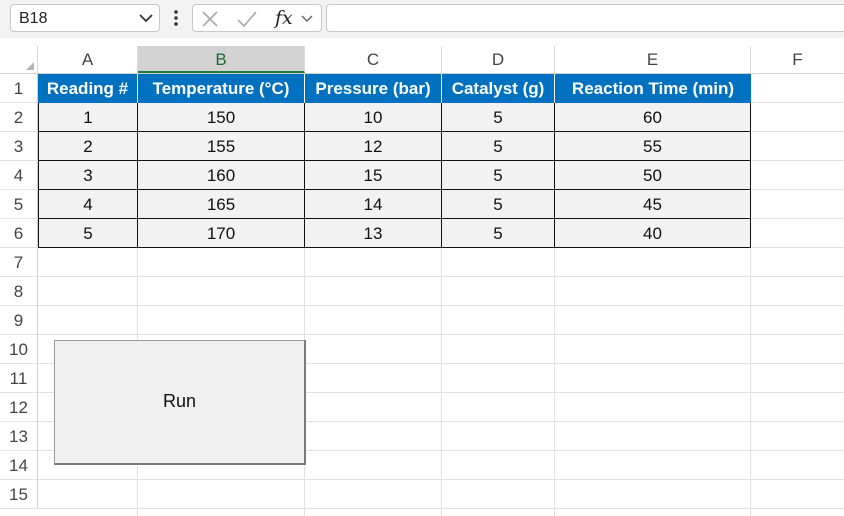 The height and width of the screenshot is (516, 844). I want to click on table-cell: 155, so click(221, 146).